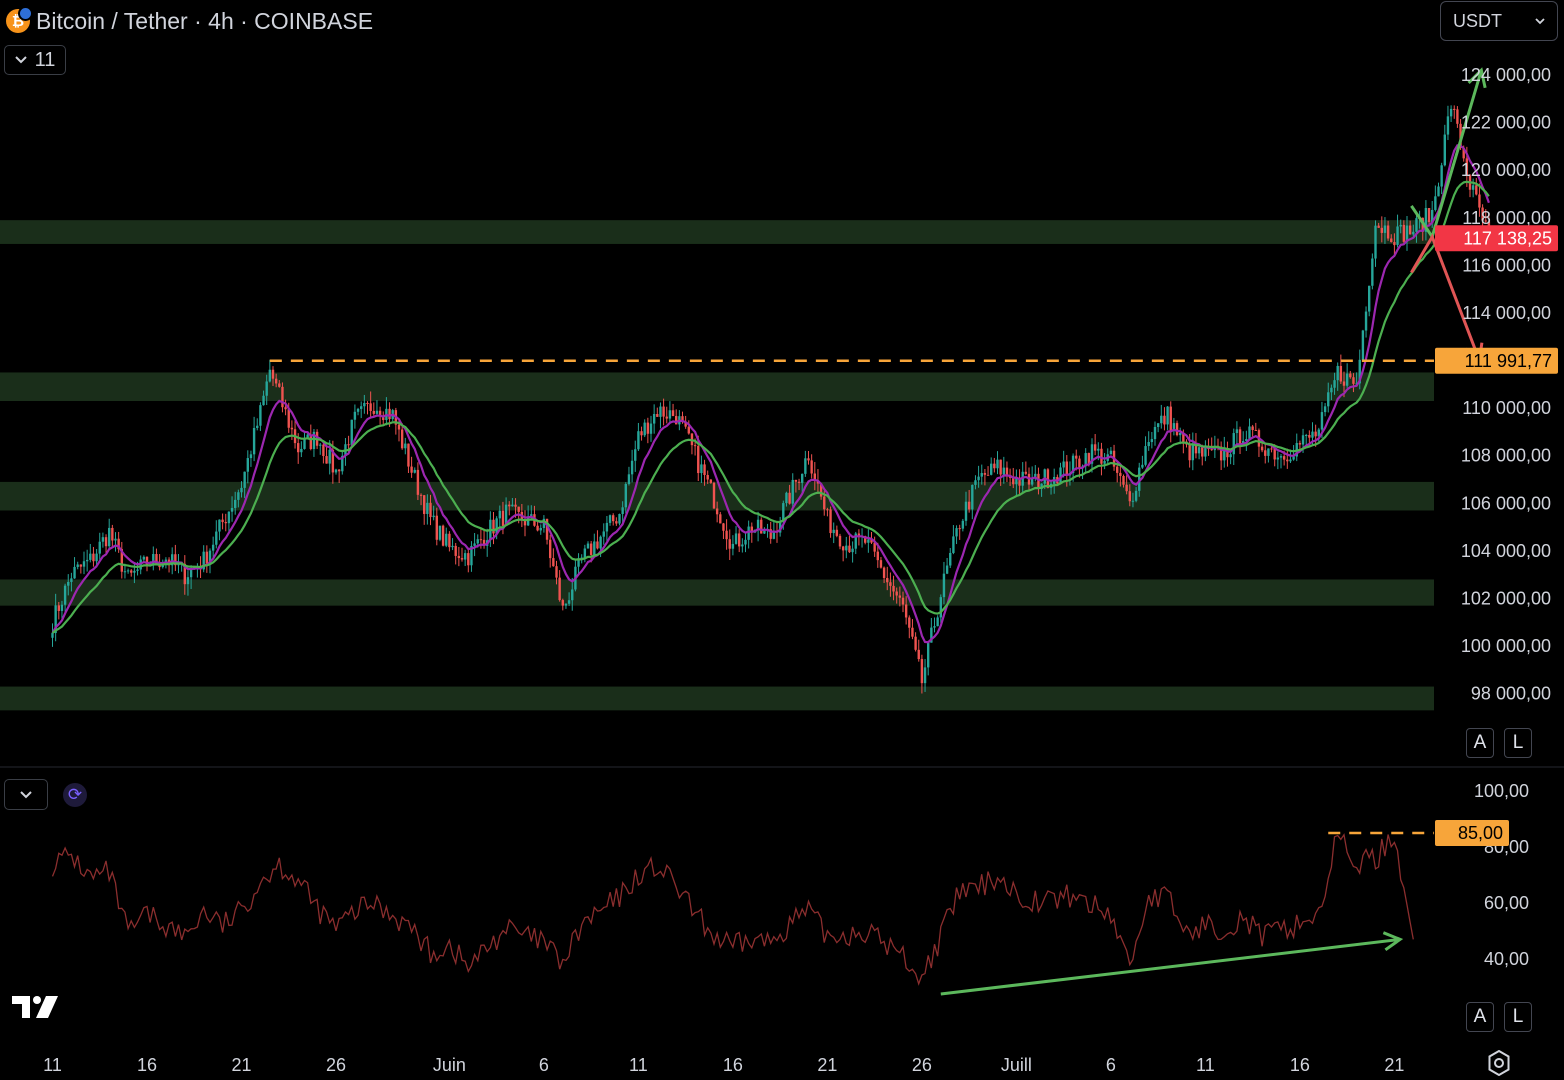  What do you see at coordinates (1480, 1017) in the screenshot?
I see `rsi-auto-scale-button: A` at bounding box center [1480, 1017].